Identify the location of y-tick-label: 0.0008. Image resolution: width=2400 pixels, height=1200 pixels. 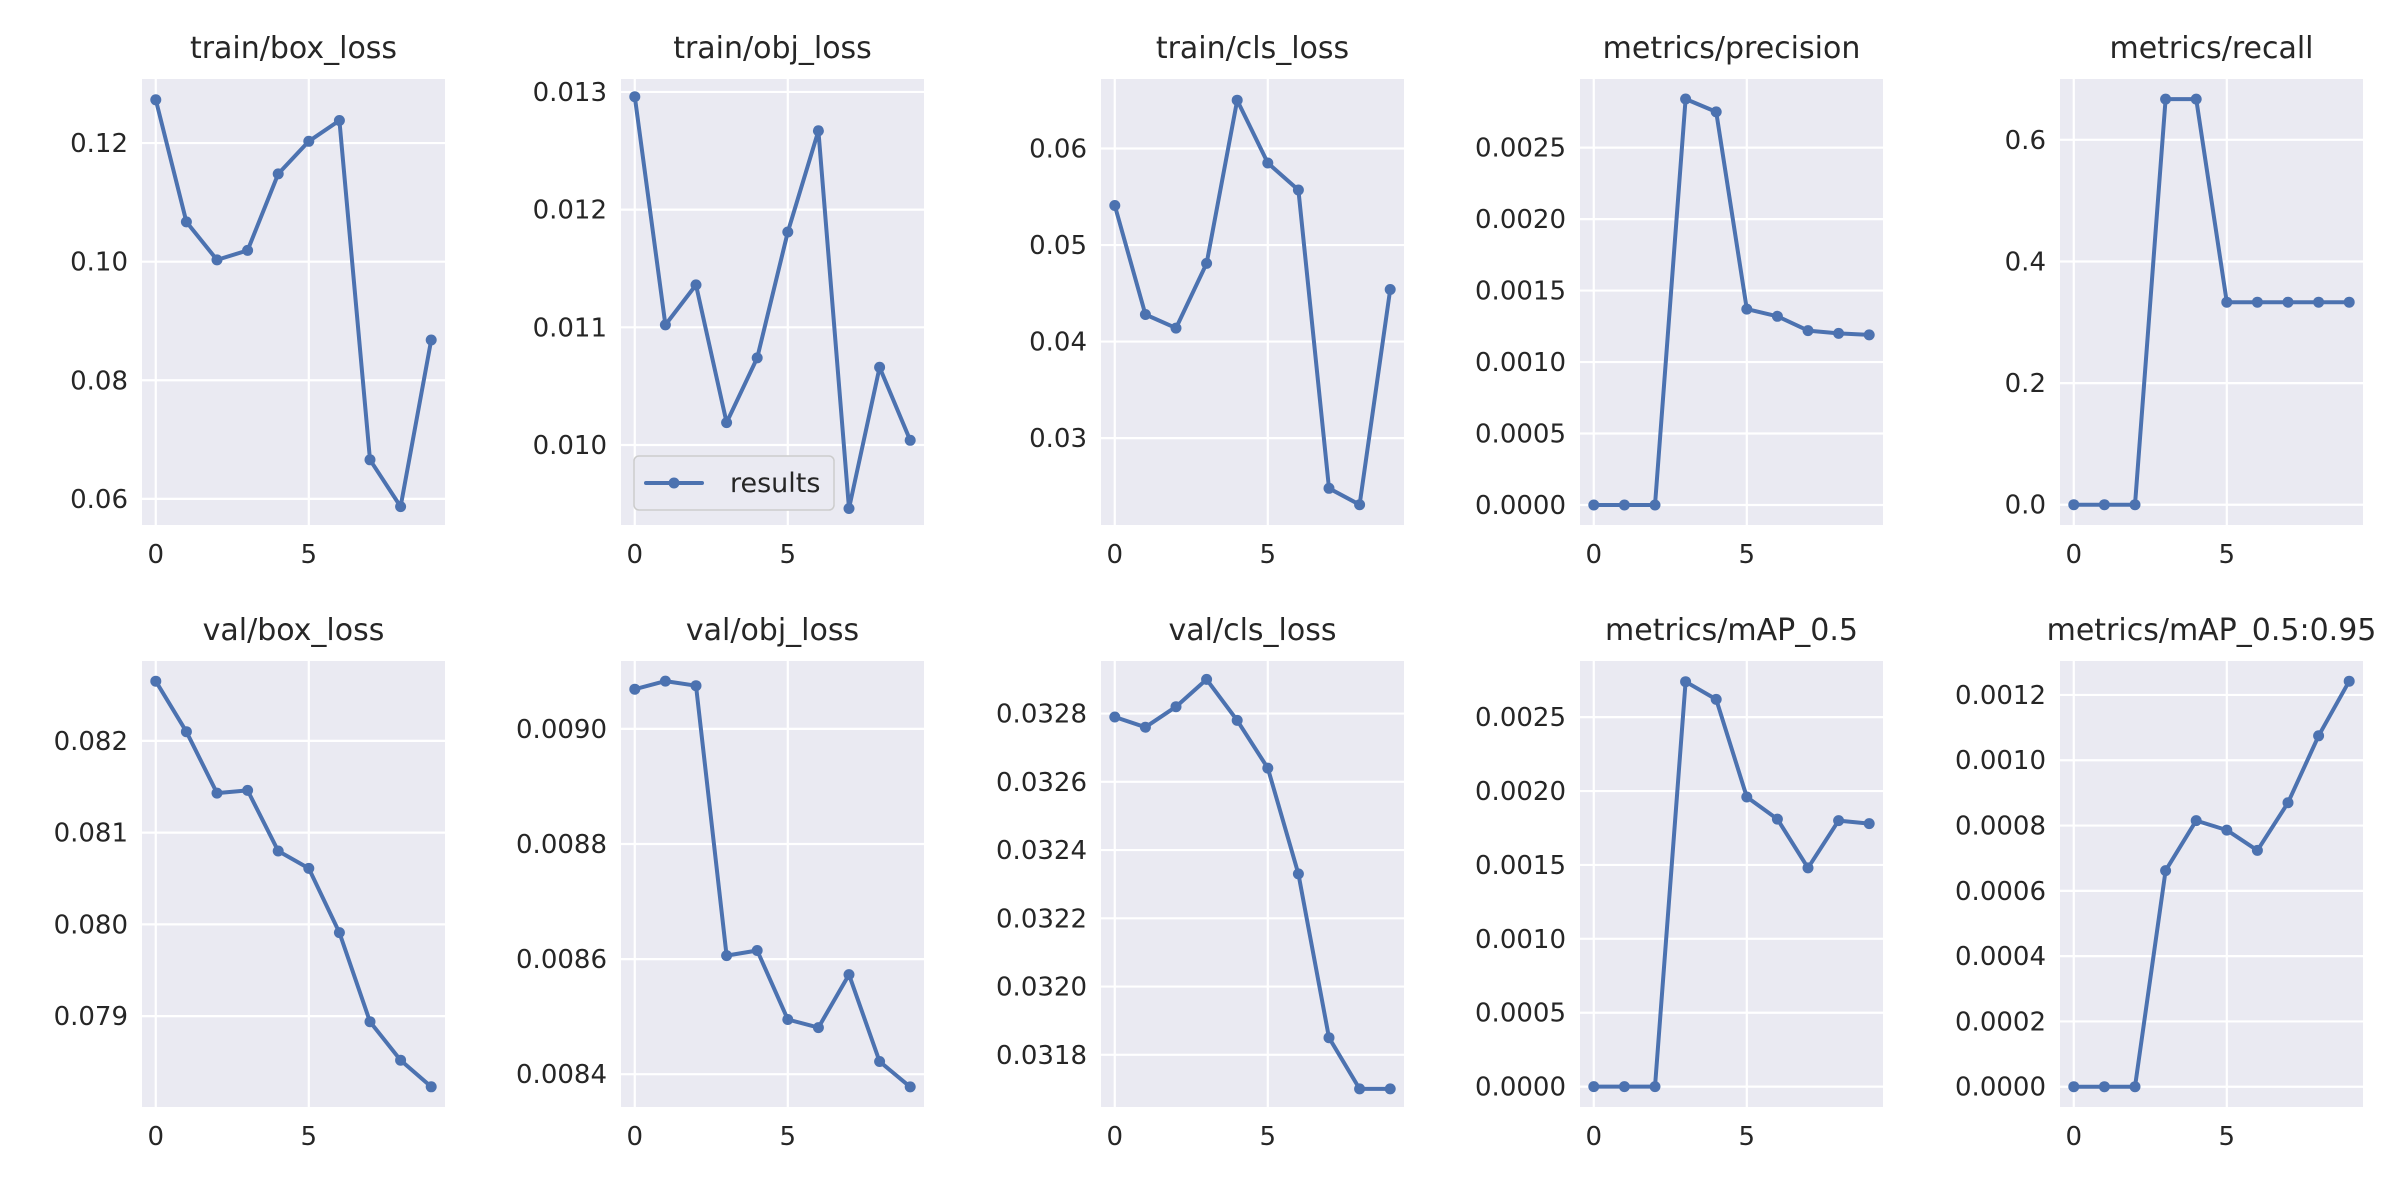
(2000, 827).